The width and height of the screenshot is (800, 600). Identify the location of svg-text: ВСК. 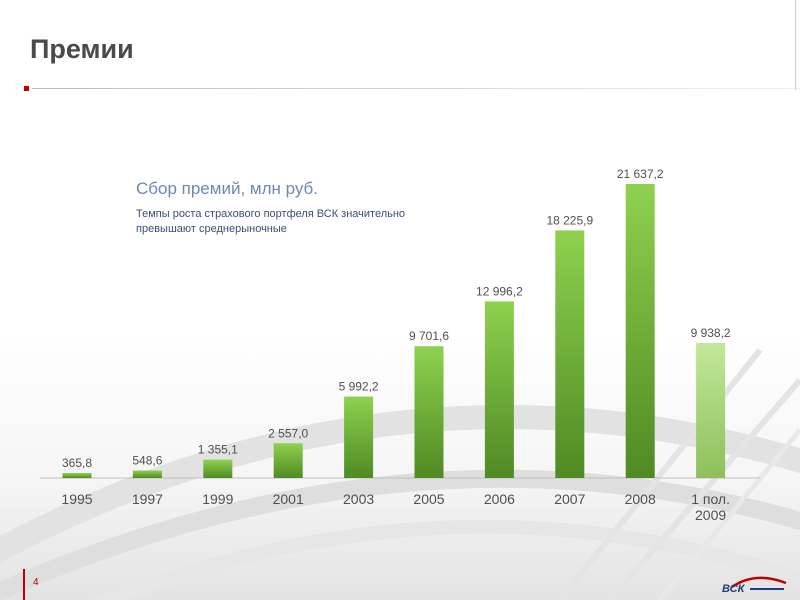
(734, 589).